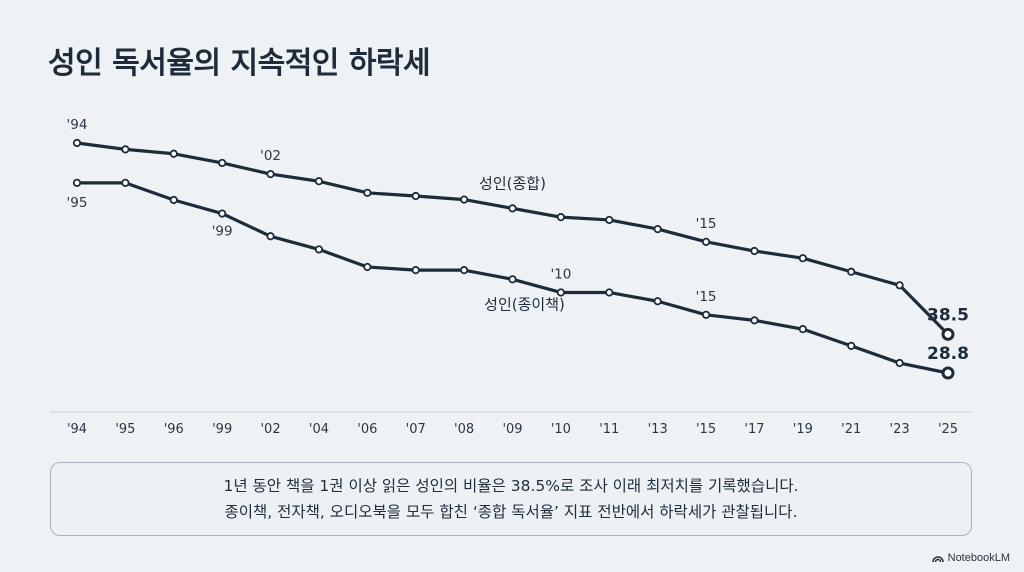  What do you see at coordinates (524, 304) in the screenshot?
I see `series-name-label: 성인(종이책)` at bounding box center [524, 304].